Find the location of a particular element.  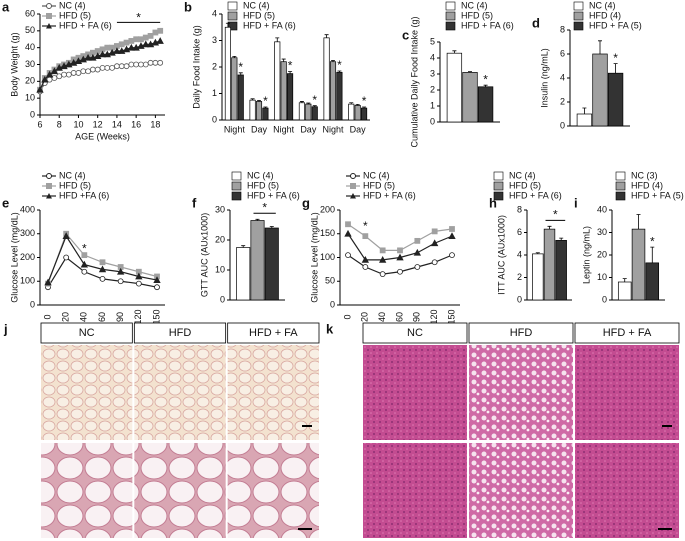

legend-label: HFD + FA (5) is located at coordinates (615, 25).